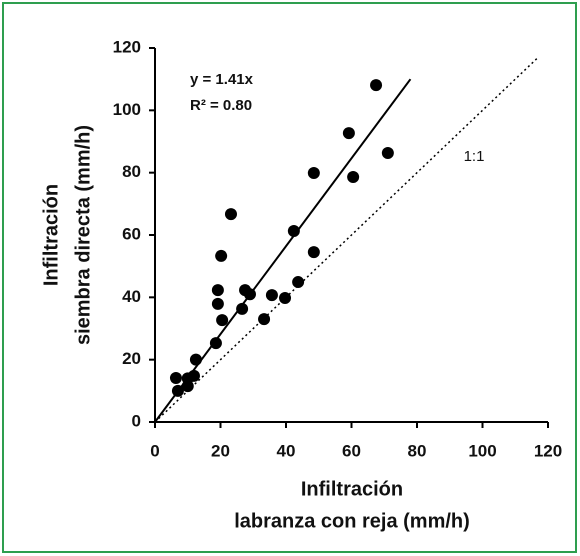 The image size is (580, 556). What do you see at coordinates (222, 79) in the screenshot?
I see `equation: y = 1.41x` at bounding box center [222, 79].